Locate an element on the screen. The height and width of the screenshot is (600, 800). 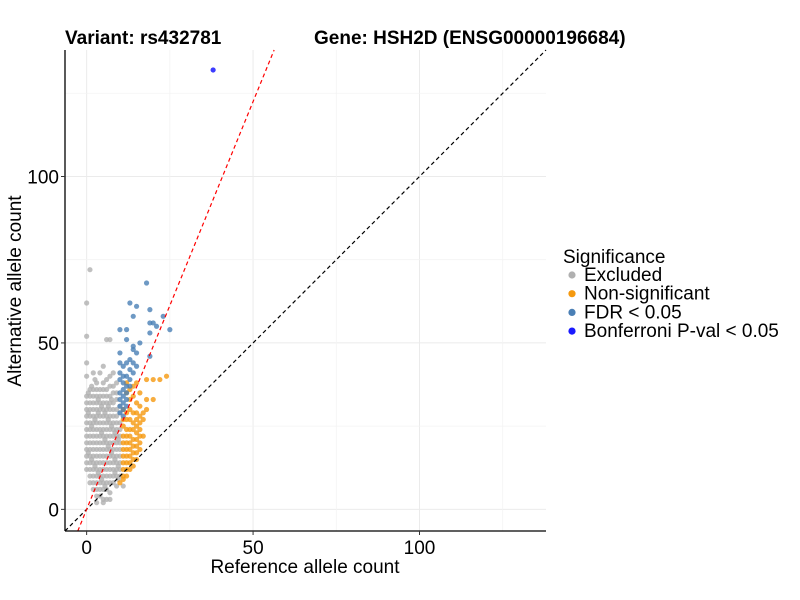
x-tick-label: 100 is located at coordinates (420, 548).